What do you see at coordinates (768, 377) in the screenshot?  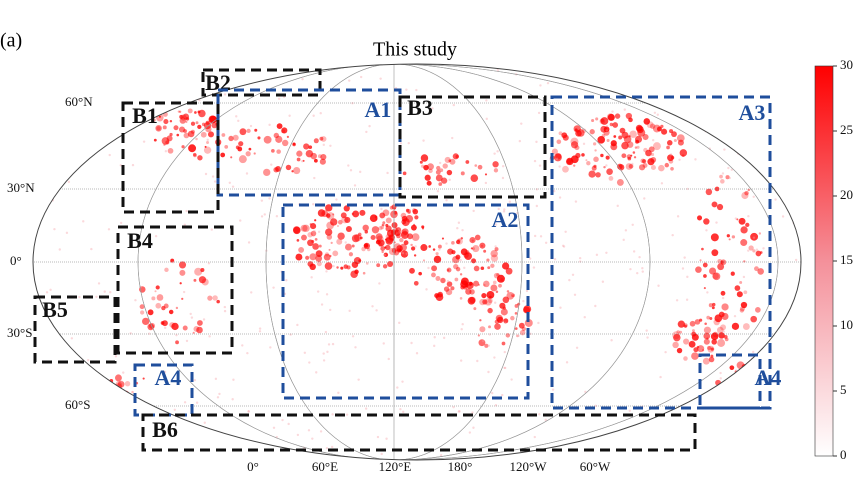 I see `region-label: A4` at bounding box center [768, 377].